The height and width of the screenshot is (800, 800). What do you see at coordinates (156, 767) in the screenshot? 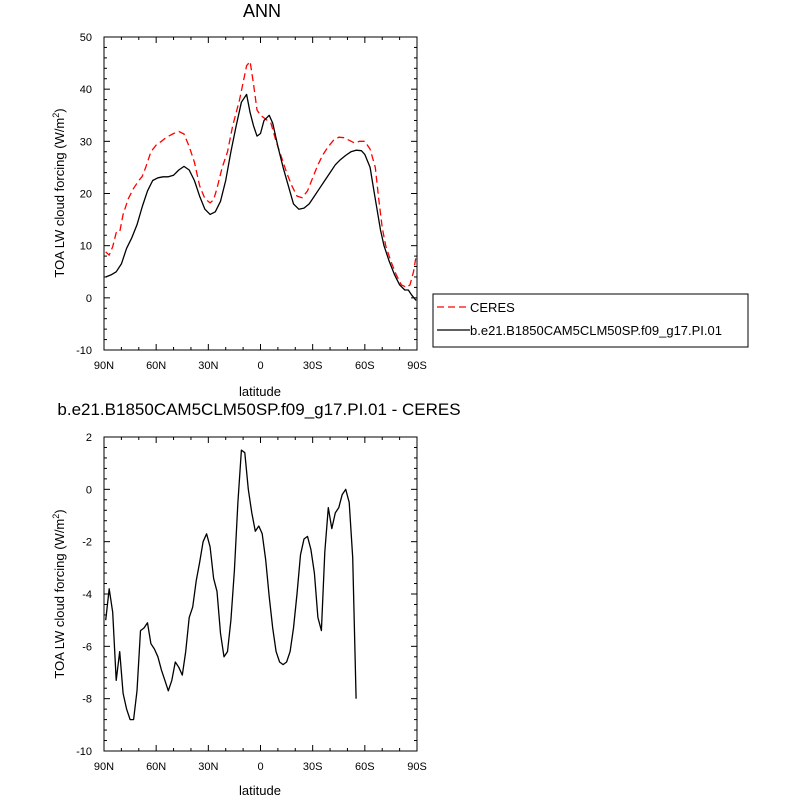
I see `bottom-x-tick-label: 60N` at bounding box center [156, 767].